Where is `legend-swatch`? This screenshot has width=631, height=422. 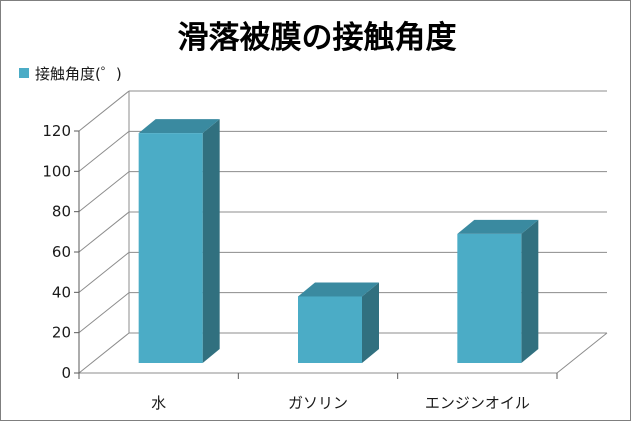
legend-swatch is located at coordinates (24, 73).